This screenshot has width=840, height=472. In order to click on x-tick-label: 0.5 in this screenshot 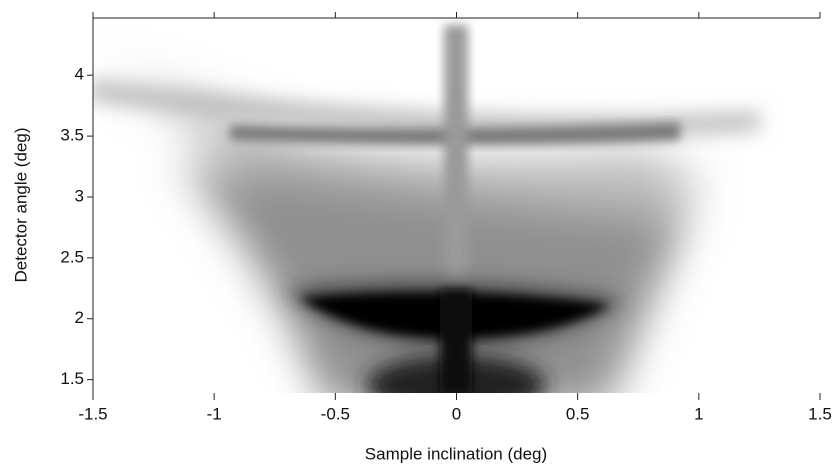, I will do `click(578, 413)`.